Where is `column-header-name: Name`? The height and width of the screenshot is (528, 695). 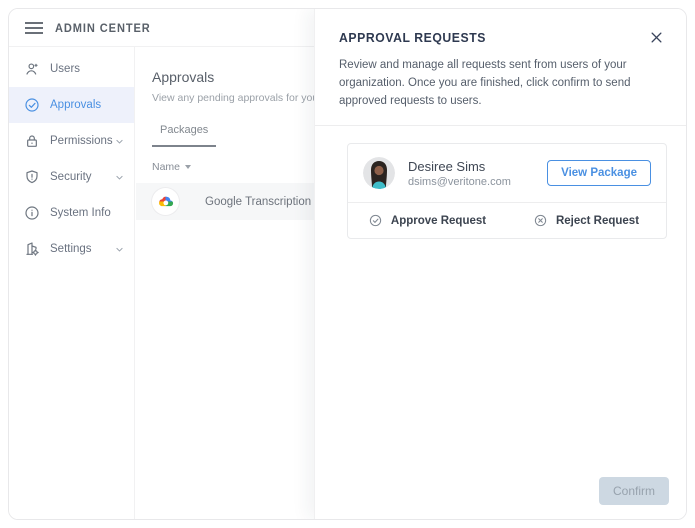 column-header-name: Name is located at coordinates (419, 167).